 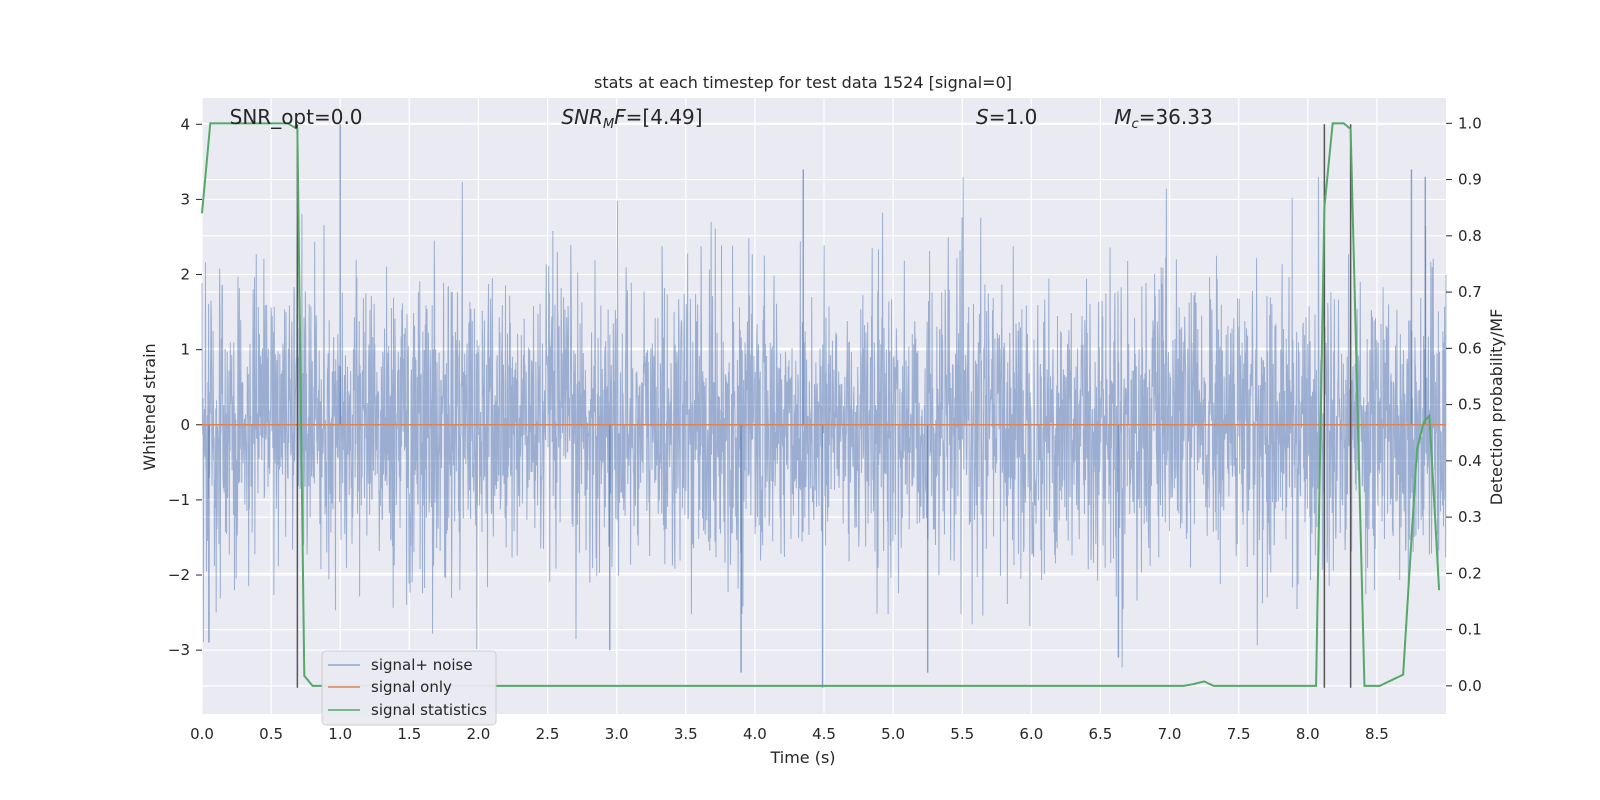 I want to click on y-tick-label: −1, so click(x=179, y=500).